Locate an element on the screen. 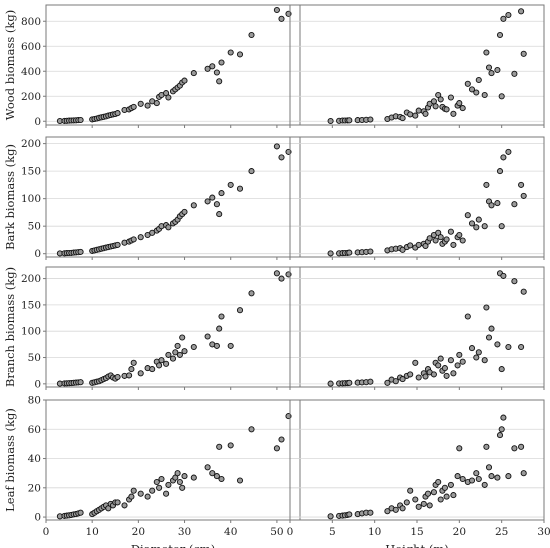 The image size is (550, 548). panel-3-1: 0 50 100 150 200 Branch biomass (kg) is located at coordinates (152, 328).